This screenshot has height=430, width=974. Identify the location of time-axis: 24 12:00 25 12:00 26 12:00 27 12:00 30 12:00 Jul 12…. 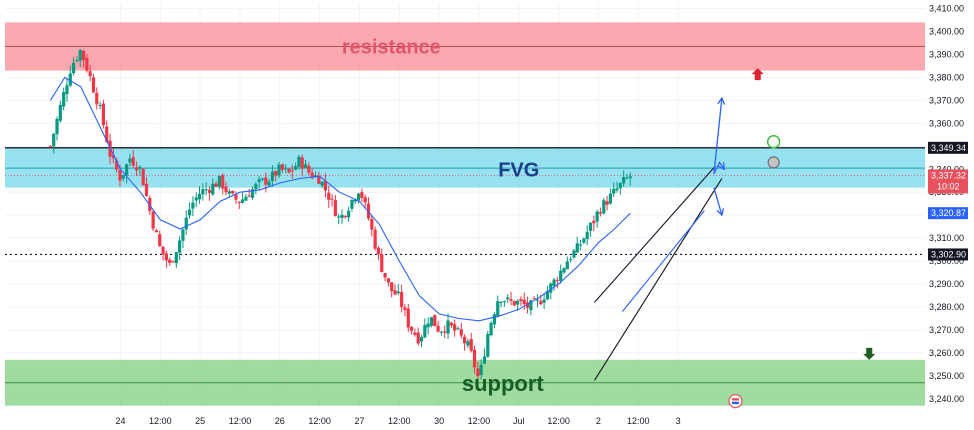
(397, 421).